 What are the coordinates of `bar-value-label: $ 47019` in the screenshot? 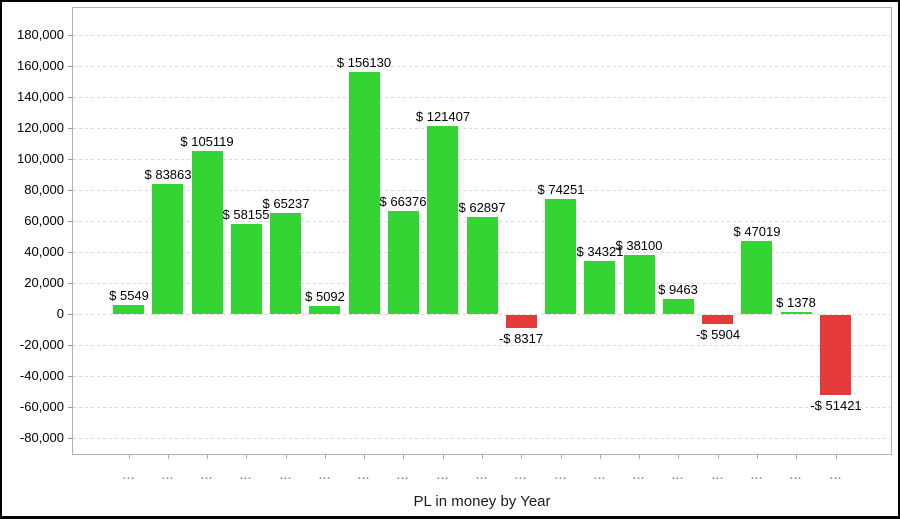 It's located at (757, 231).